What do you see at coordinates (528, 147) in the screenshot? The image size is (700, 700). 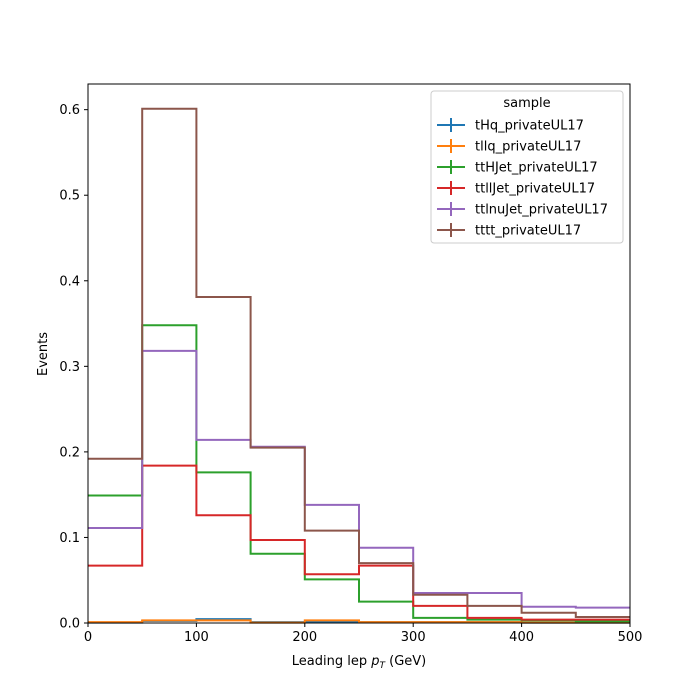 I see `legend-label-tllq_privateUL17: tllq_privateUL17` at bounding box center [528, 147].